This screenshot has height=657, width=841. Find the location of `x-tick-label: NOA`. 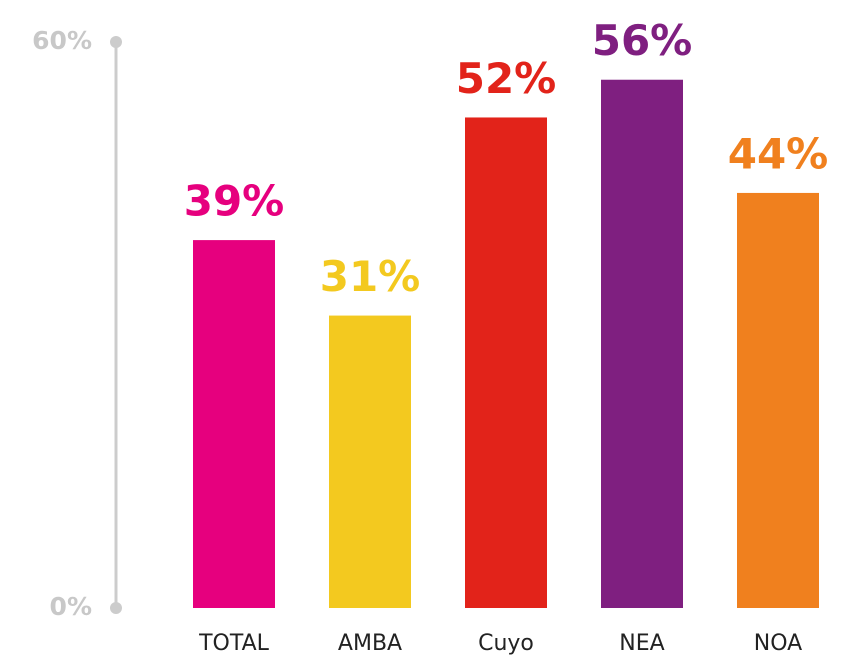

x-tick-label: NOA is located at coordinates (778, 643).